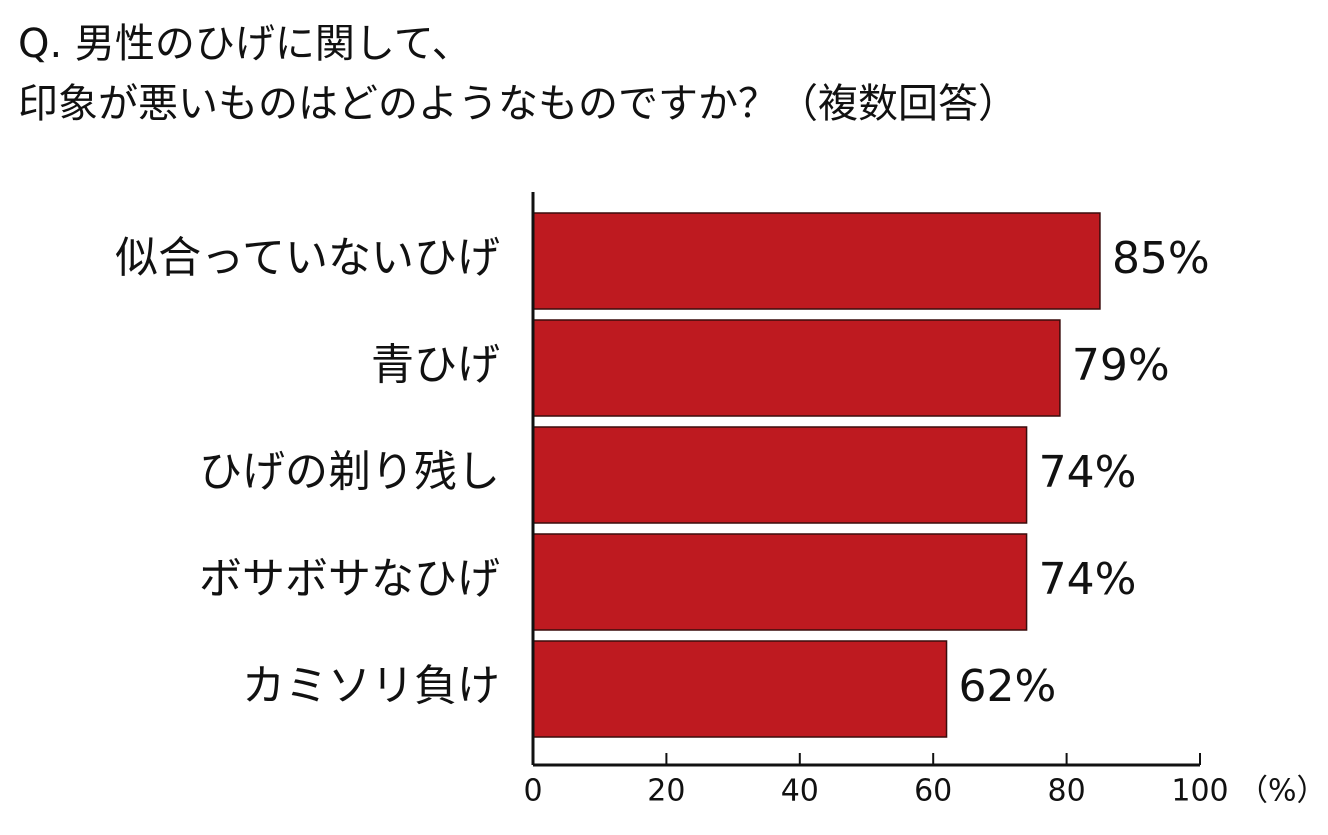  Describe the element at coordinates (1067, 791) in the screenshot. I see `x-tick-label: 80` at that location.